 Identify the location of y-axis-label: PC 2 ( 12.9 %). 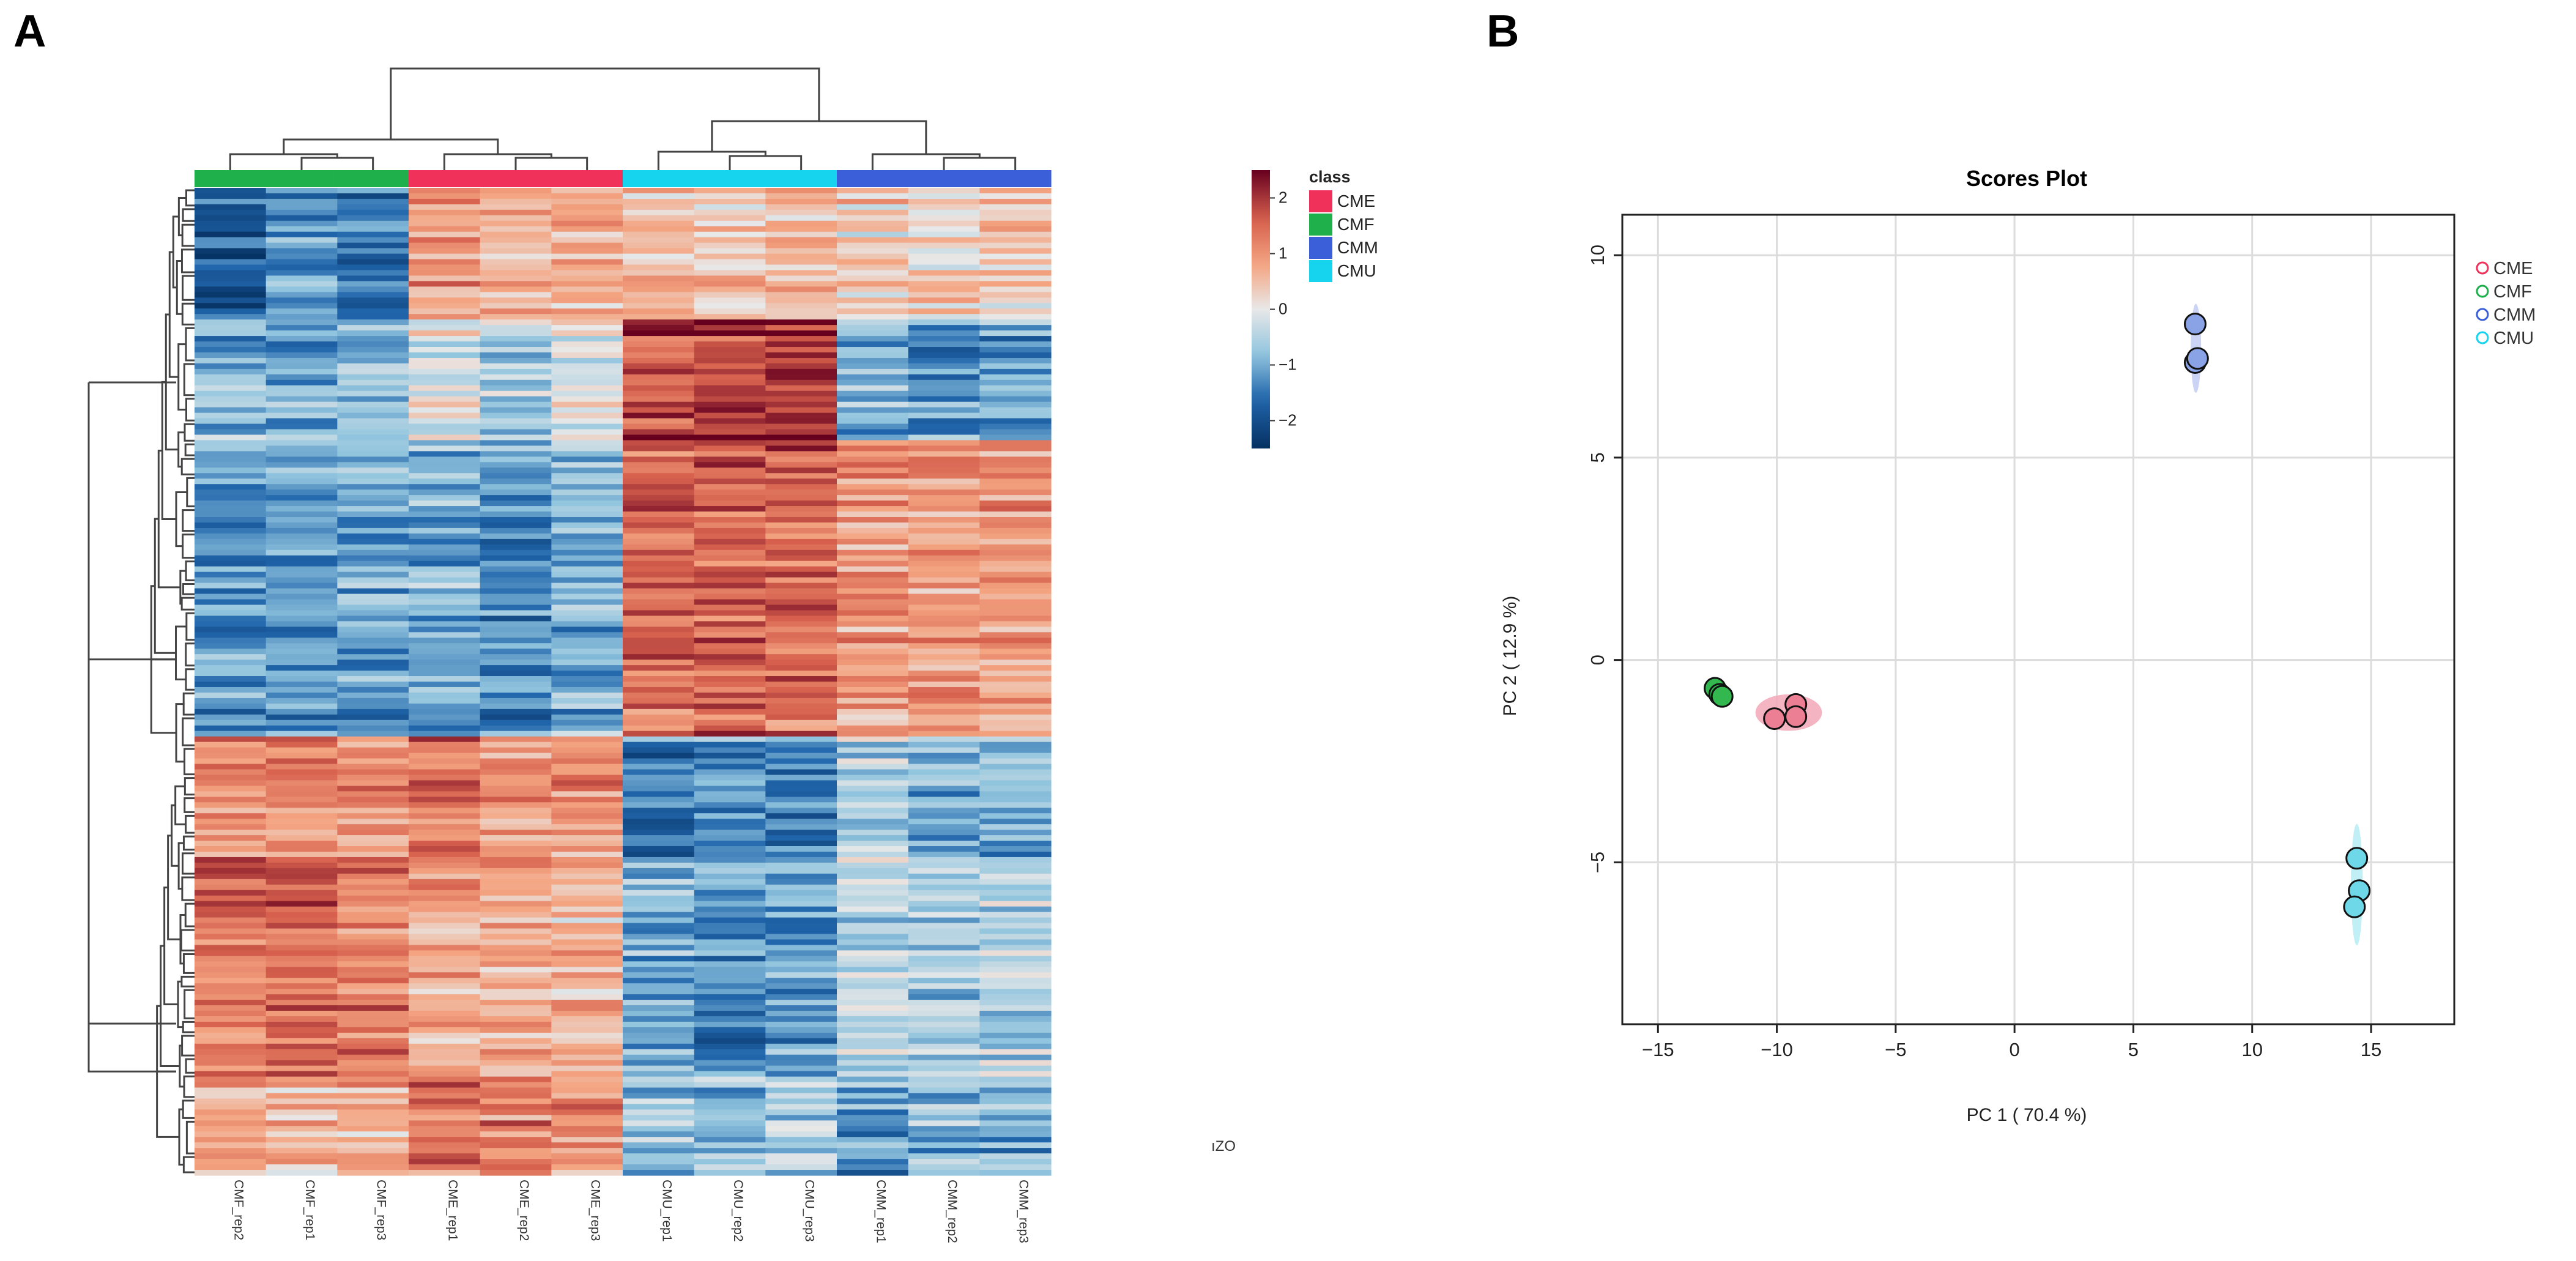
(1510, 656).